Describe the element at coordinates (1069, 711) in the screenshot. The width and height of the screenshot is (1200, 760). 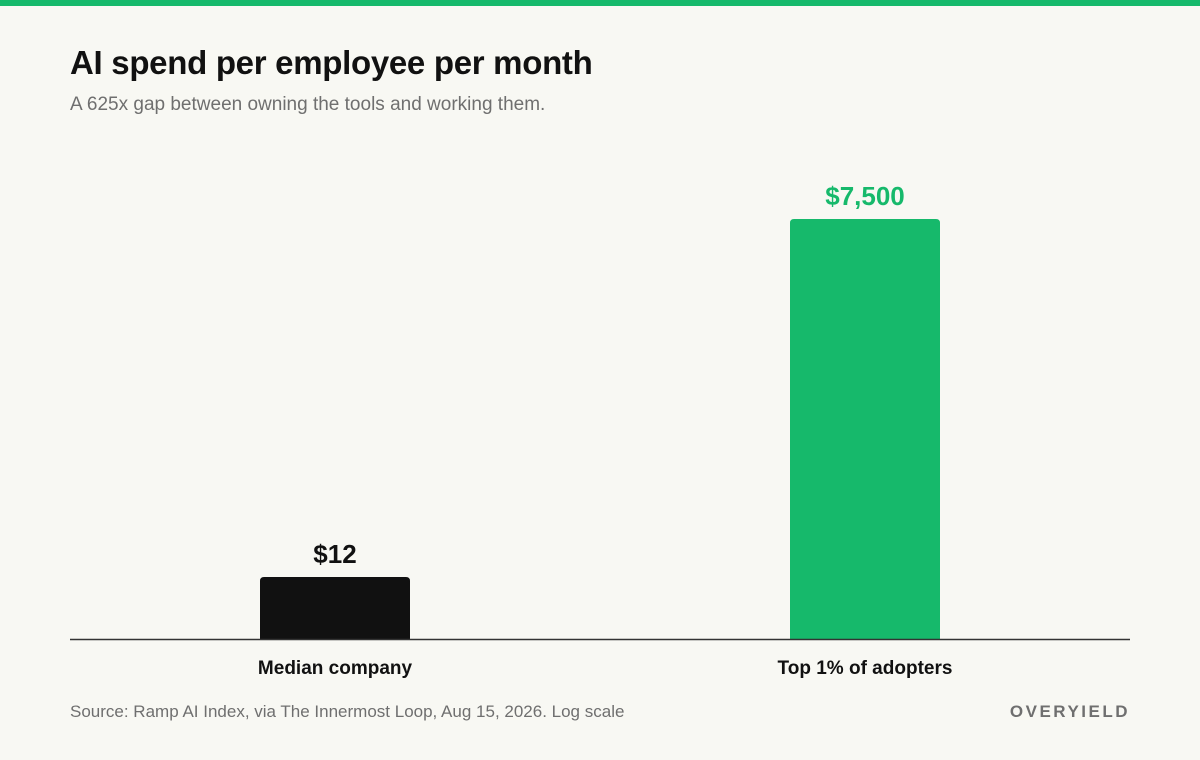
I see `brand-logo-text: OVERYIELD` at that location.